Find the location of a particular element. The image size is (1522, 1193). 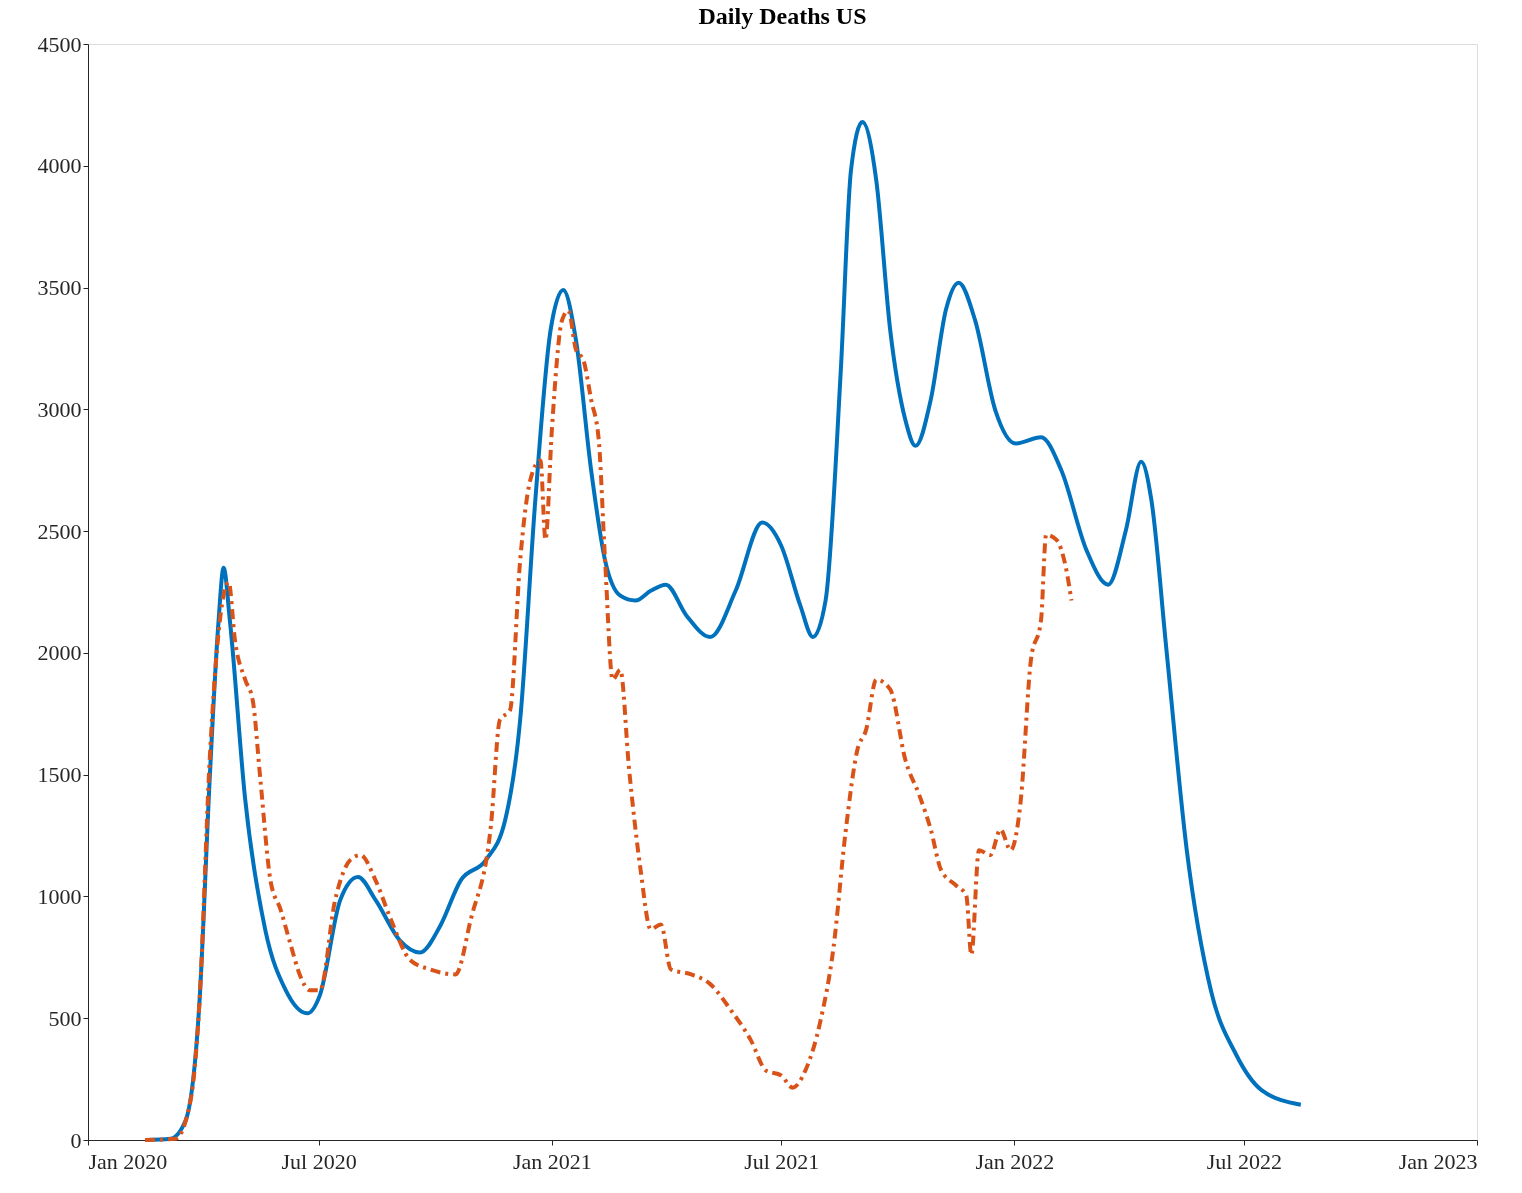

y-tick-label: 0 is located at coordinates (76, 1140).